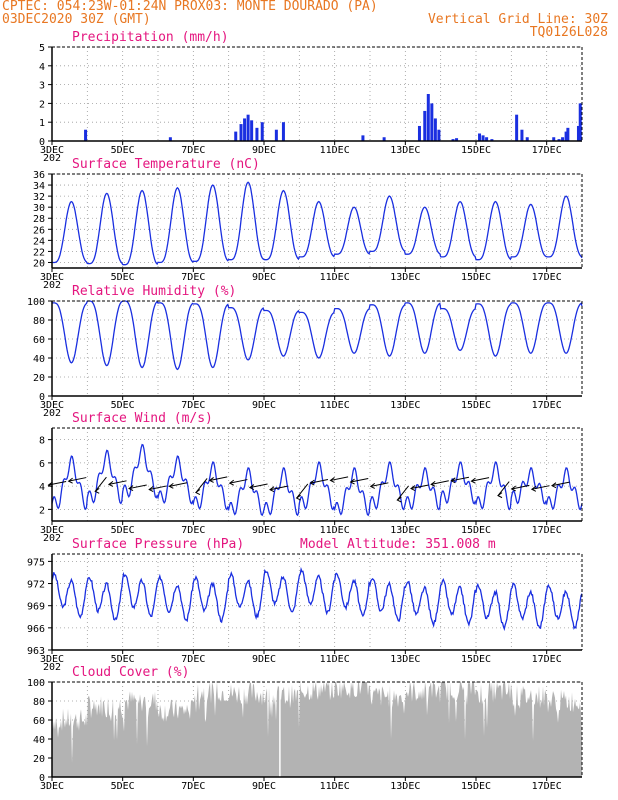 The height and width of the screenshot is (800, 618). Describe the element at coordinates (36, 562) in the screenshot. I see `pressure-ytick-label: 975` at that location.